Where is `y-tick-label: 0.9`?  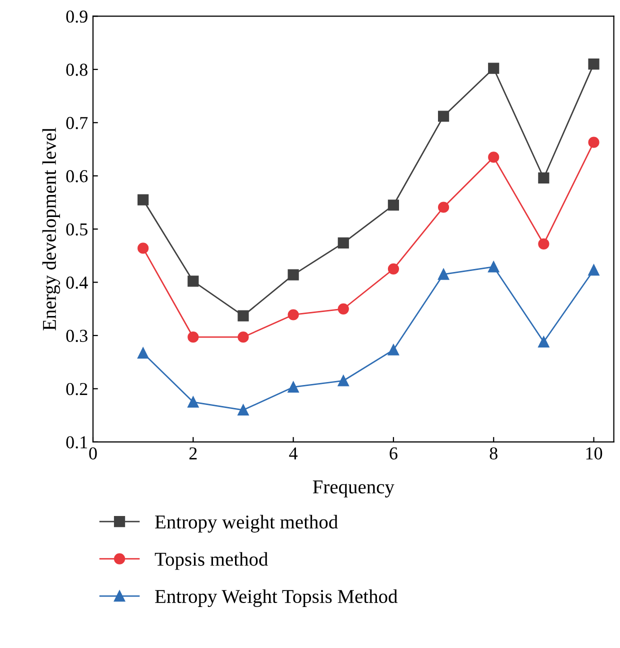 y-tick-label: 0.9 is located at coordinates (77, 16).